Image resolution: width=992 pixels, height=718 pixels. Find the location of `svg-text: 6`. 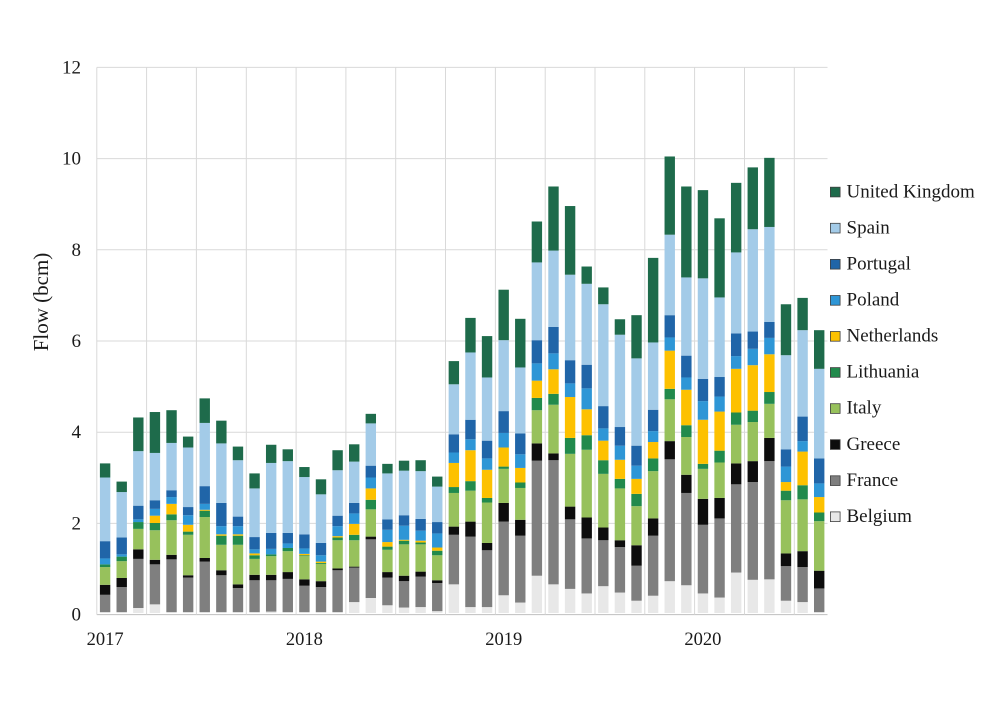

svg-text: 6 is located at coordinates (77, 341).